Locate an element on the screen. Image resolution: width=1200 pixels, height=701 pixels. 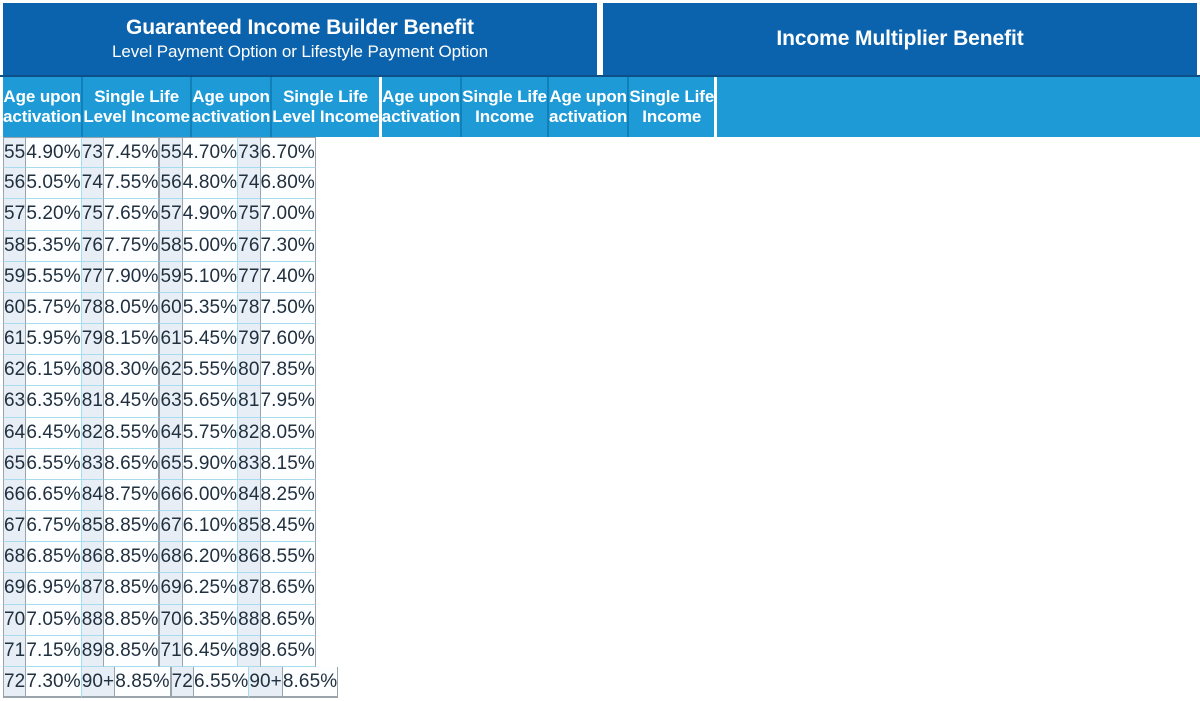
column-header-line-1: Single Life is located at coordinates (137, 97).